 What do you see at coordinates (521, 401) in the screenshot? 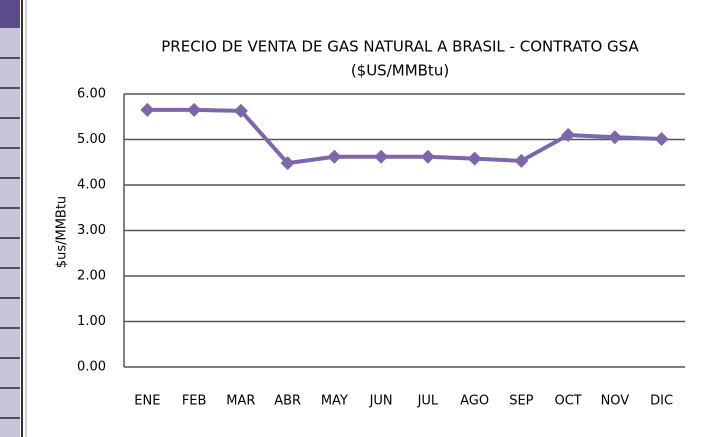
I see `x-tick-label: SEP` at bounding box center [521, 401].